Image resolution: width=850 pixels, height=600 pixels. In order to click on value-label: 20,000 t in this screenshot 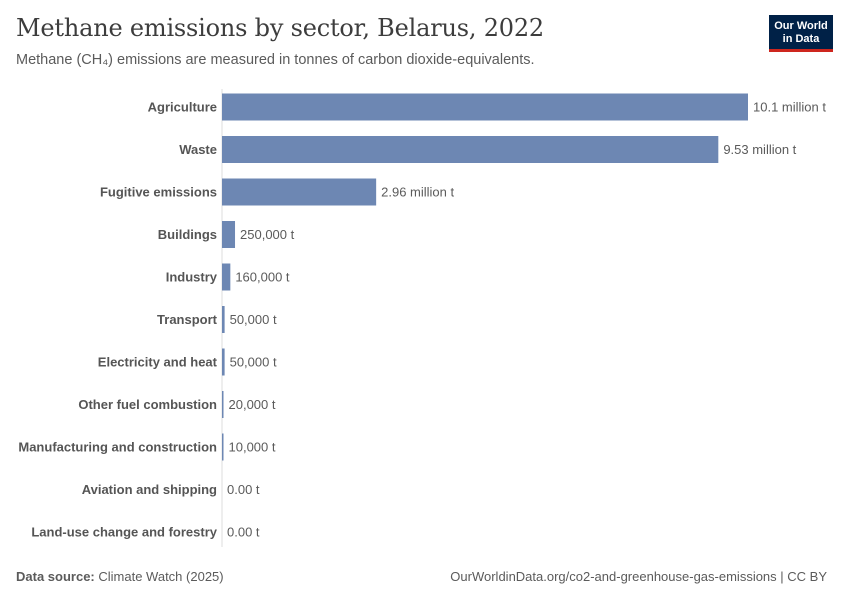, I will do `click(252, 404)`.